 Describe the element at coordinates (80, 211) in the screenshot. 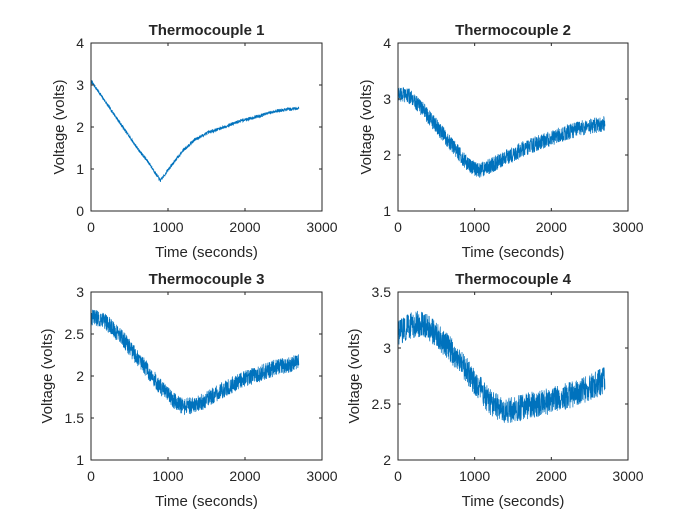

I see `y-tick-label: 0` at that location.